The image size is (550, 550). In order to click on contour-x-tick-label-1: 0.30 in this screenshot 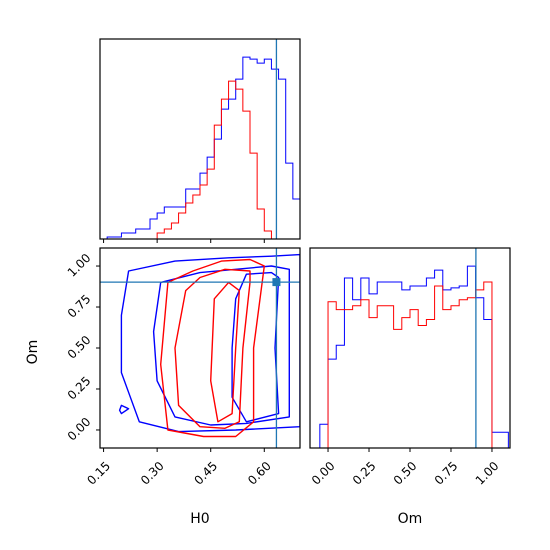, I will do `click(152, 473)`.